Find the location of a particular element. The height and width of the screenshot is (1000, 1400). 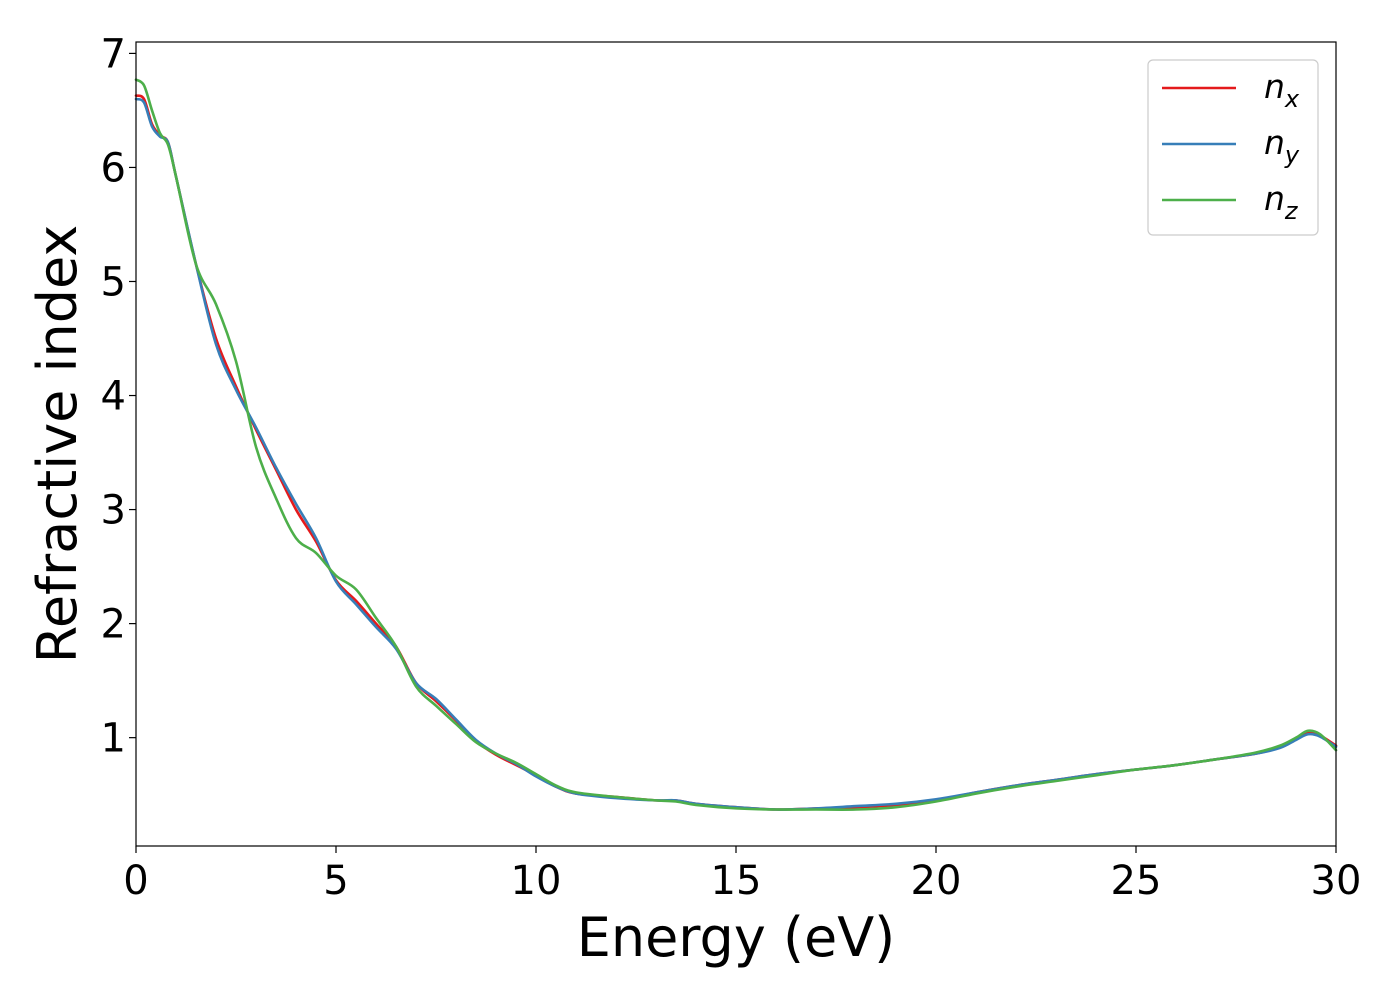

y-axis-ticks: 1 2 3 4 5 6 7 is located at coordinates (118, 396).